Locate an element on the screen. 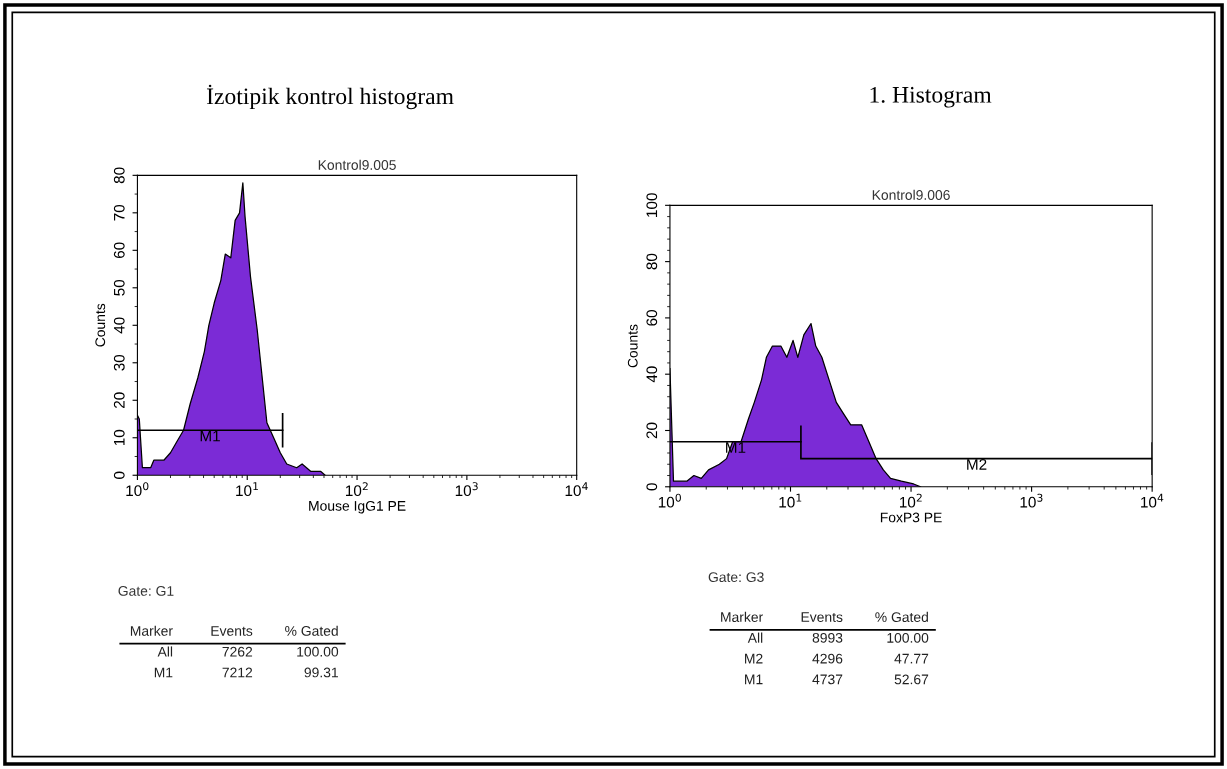  text: 4737 is located at coordinates (827, 679).